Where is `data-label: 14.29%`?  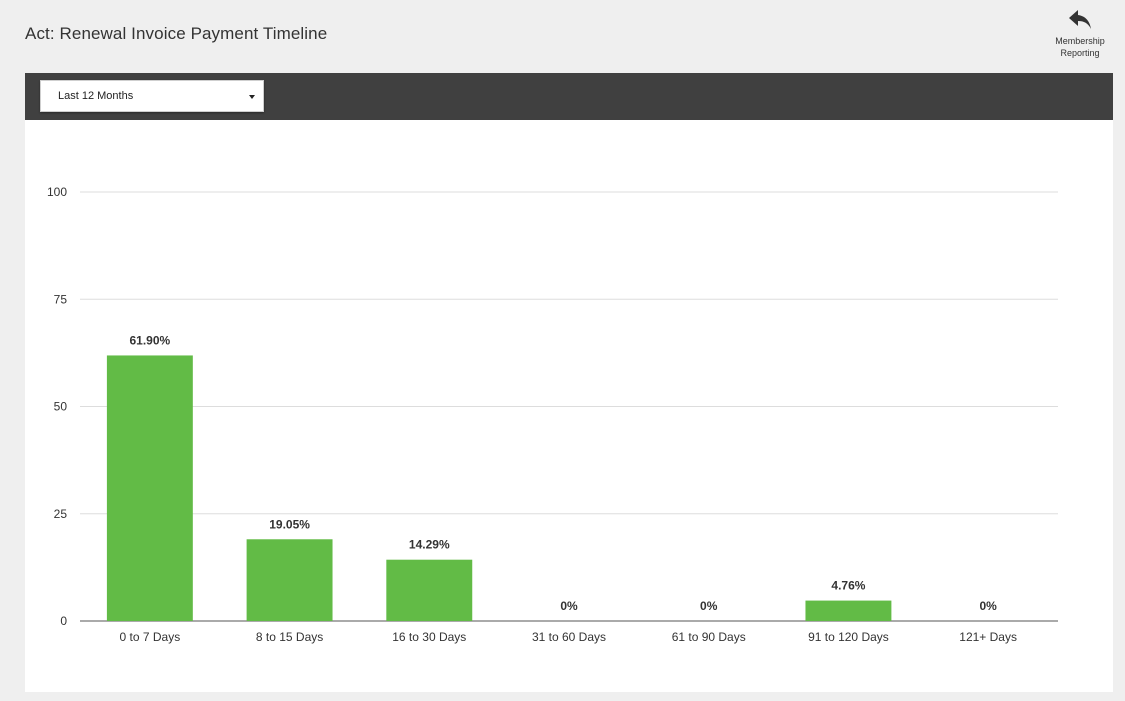 data-label: 14.29% is located at coordinates (429, 545).